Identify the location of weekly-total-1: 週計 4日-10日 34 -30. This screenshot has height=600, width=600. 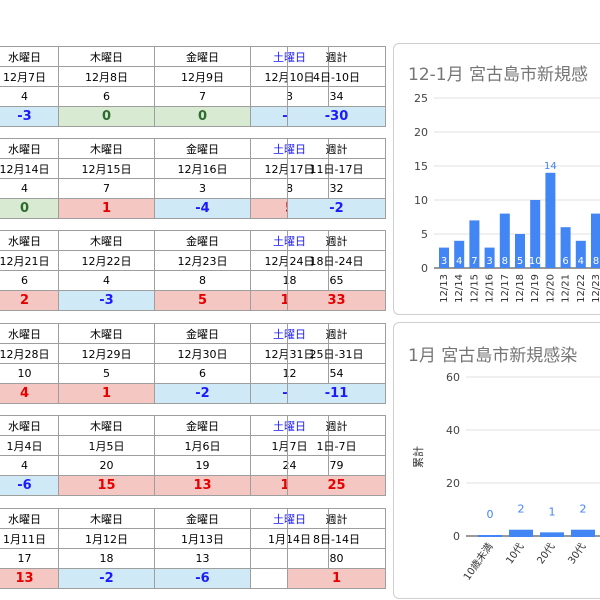
(336, 86).